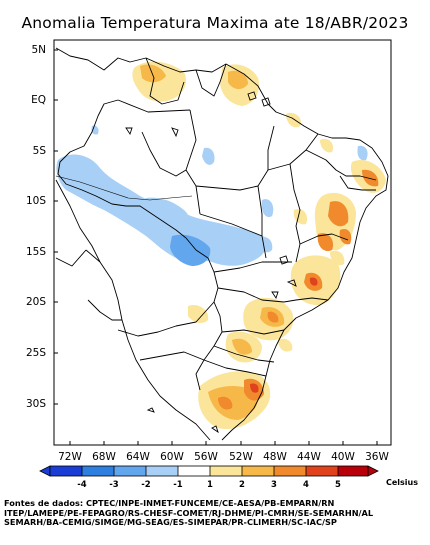 This screenshot has width=430, height=545. Describe the element at coordinates (104, 457) in the screenshot. I see `lon-label-68w: 68W` at that location.